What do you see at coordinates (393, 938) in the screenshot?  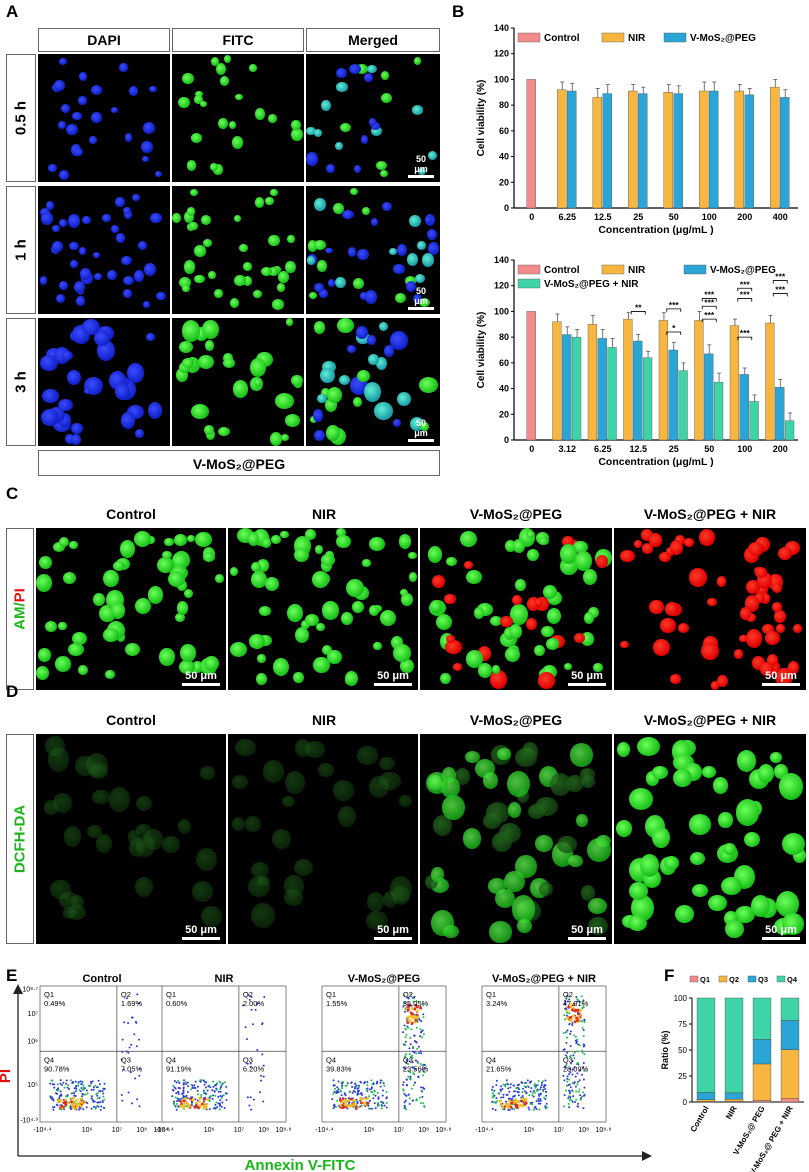 I see `scale-bar-line` at bounding box center [393, 938].